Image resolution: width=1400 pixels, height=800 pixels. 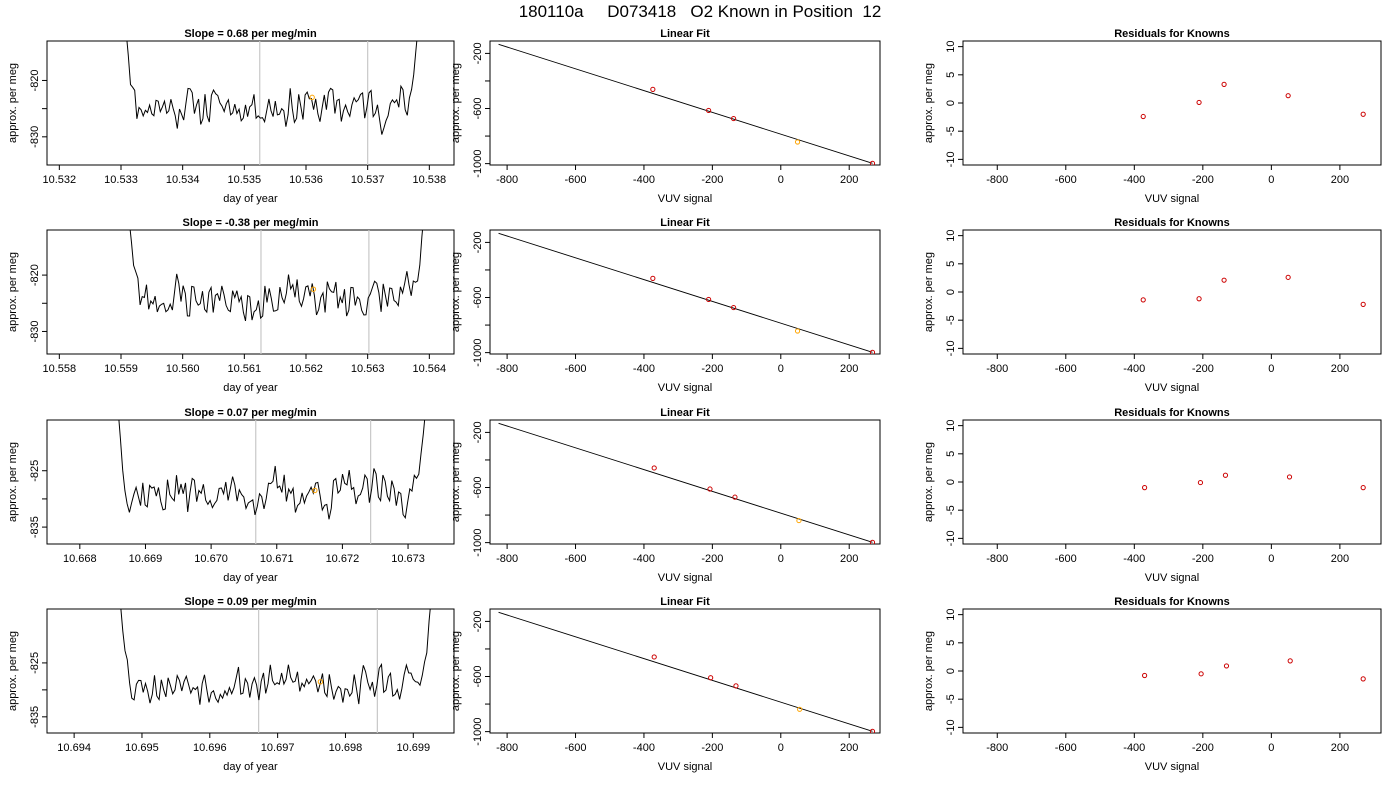 What do you see at coordinates (685, 223) in the screenshot?
I see `panel-title: Linear Fit` at bounding box center [685, 223].